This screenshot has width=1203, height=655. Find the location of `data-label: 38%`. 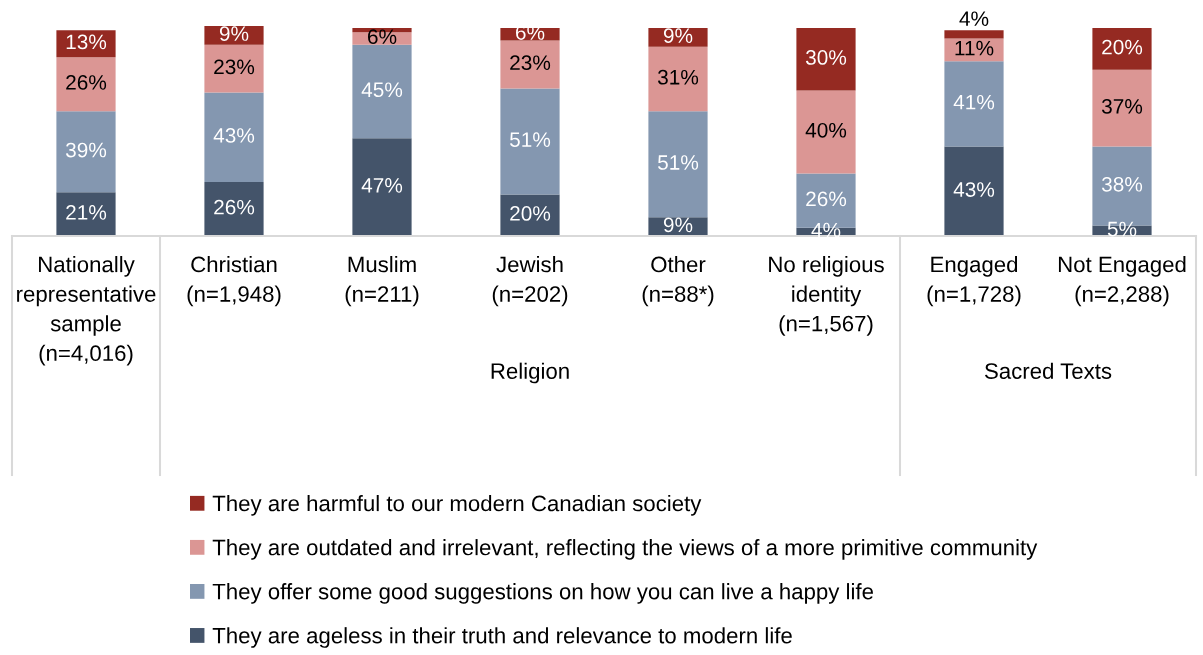

data-label: 38% is located at coordinates (1122, 184).